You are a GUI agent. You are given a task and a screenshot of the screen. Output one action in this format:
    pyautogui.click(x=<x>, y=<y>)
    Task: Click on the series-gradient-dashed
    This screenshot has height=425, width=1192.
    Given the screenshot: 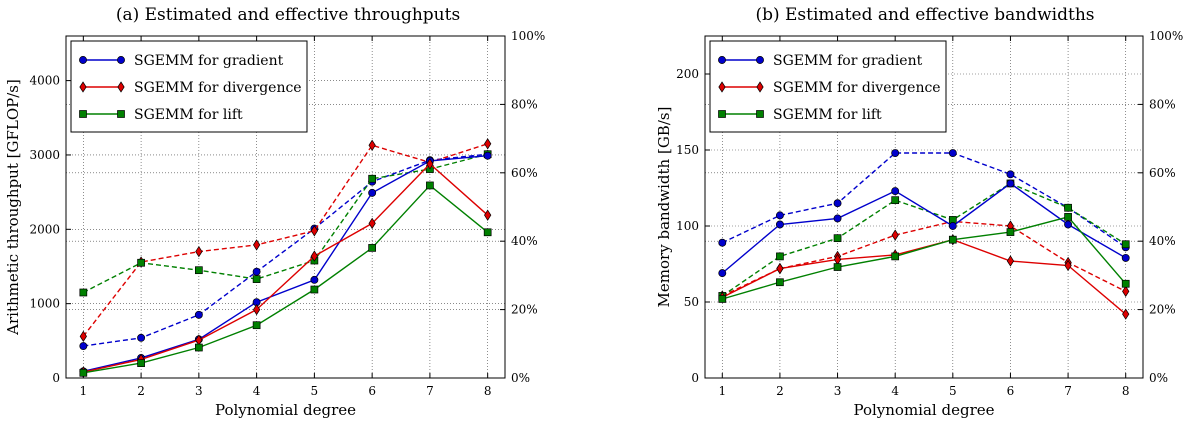 What is the action you would take?
    pyautogui.click(x=924, y=200)
    